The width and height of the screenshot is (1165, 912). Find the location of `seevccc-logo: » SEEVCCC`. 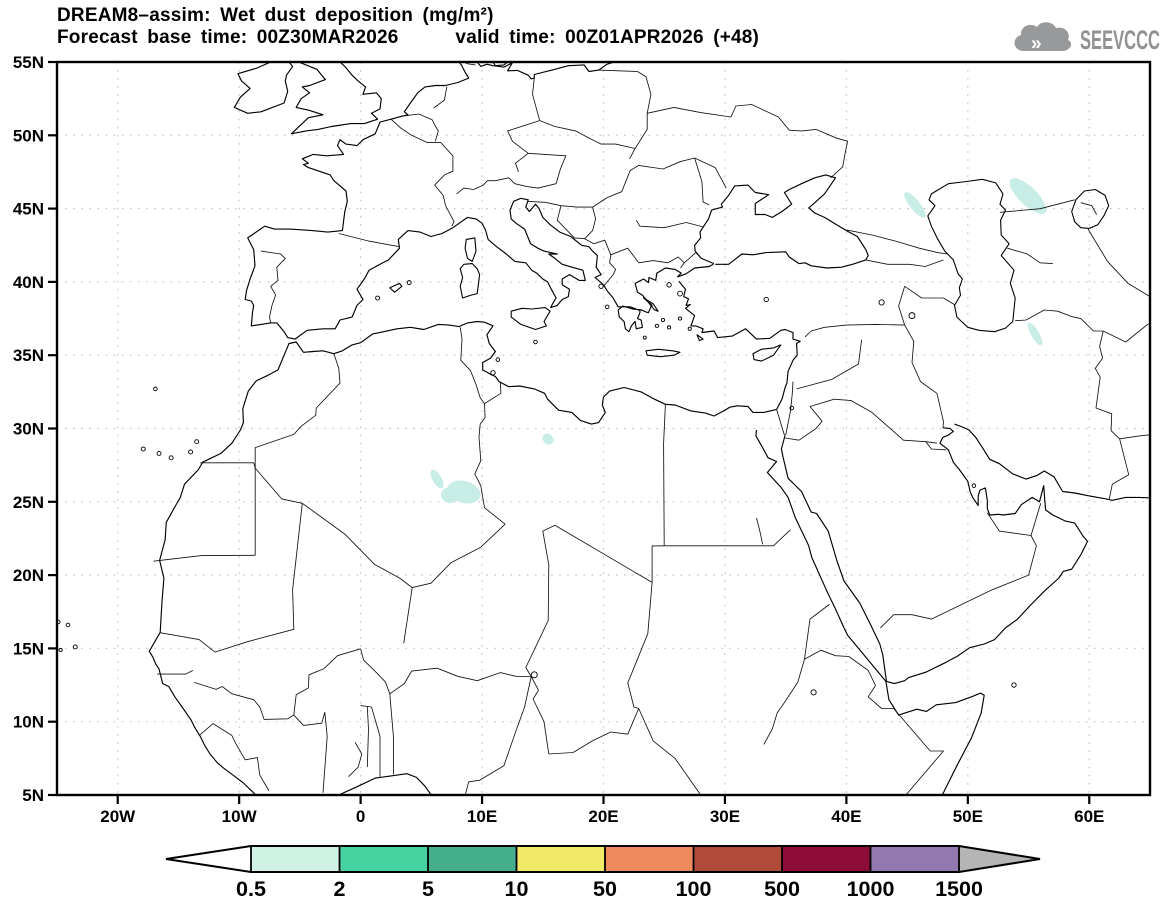

seevccc-logo: » SEEVCCC is located at coordinates (1087, 38).